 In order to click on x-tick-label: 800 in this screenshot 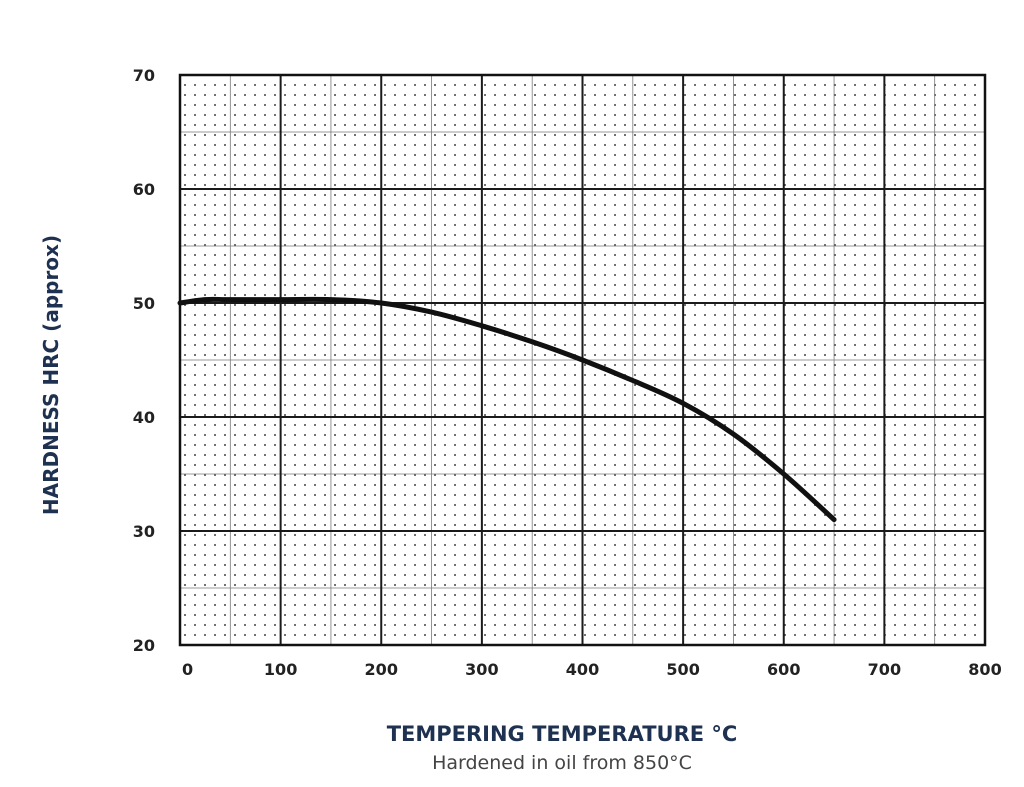, I will do `click(984, 669)`.